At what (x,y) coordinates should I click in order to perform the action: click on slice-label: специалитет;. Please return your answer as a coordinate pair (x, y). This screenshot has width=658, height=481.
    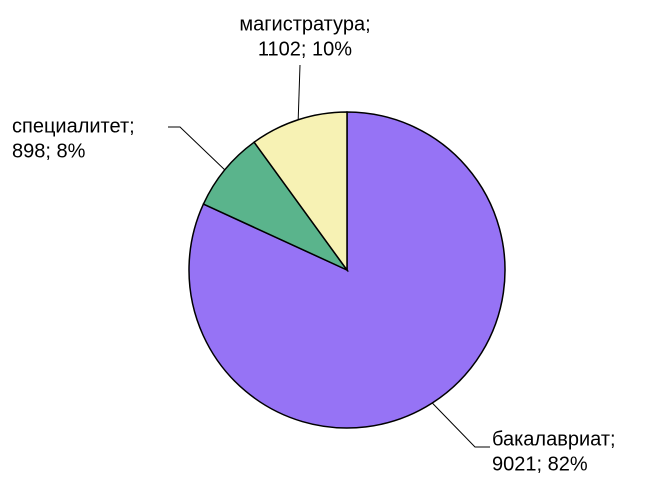
    Looking at the image, I should click on (73, 126).